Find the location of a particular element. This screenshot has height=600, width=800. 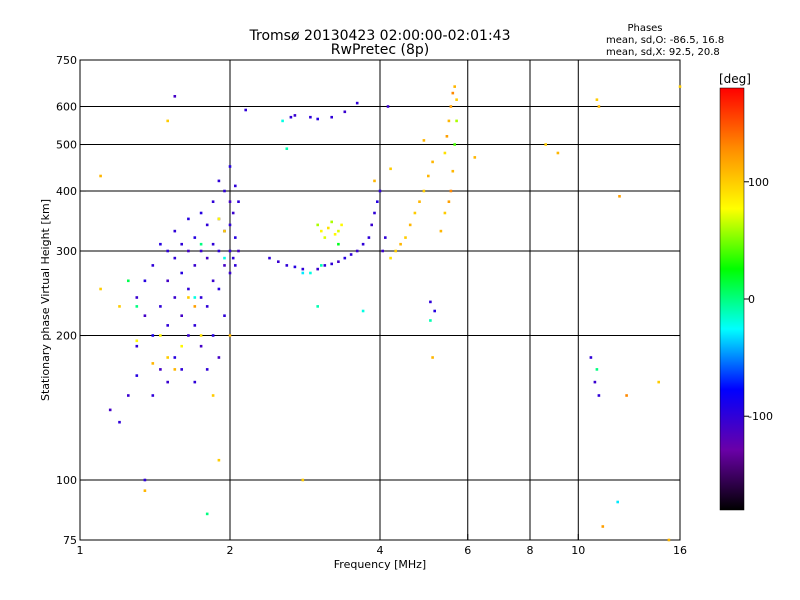

y-axis-label: Stationary phase Virtual Height [km] is located at coordinates (45, 300).